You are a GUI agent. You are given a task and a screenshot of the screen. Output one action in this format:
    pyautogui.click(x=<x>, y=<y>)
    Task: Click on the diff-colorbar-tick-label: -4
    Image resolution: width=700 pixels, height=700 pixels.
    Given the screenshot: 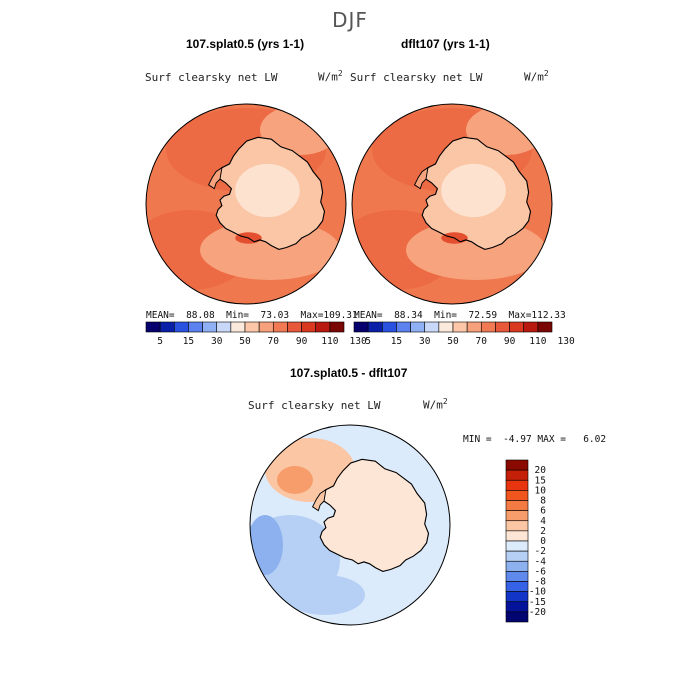 What is the action you would take?
    pyautogui.click(x=541, y=561)
    